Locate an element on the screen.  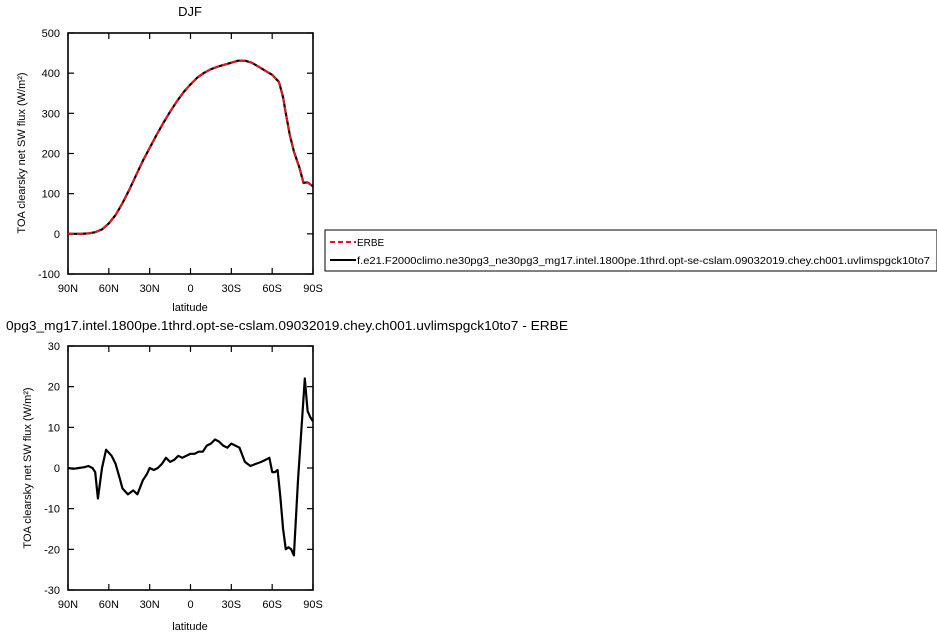
bottom-x-axis-label: latitude is located at coordinates (189, 627).